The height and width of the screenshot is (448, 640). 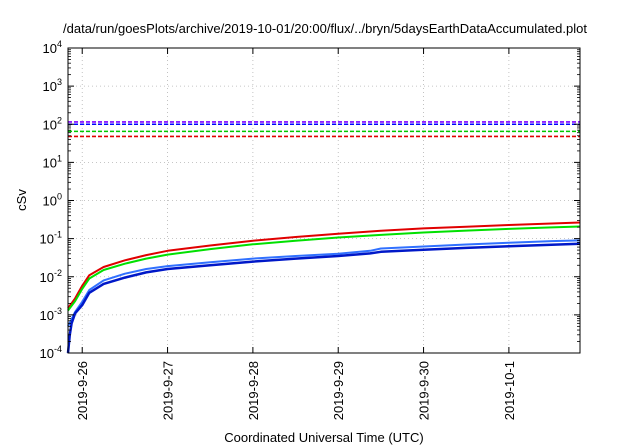 What do you see at coordinates (52, 85) in the screenshot?
I see `y-tick-label: 10³` at bounding box center [52, 85].